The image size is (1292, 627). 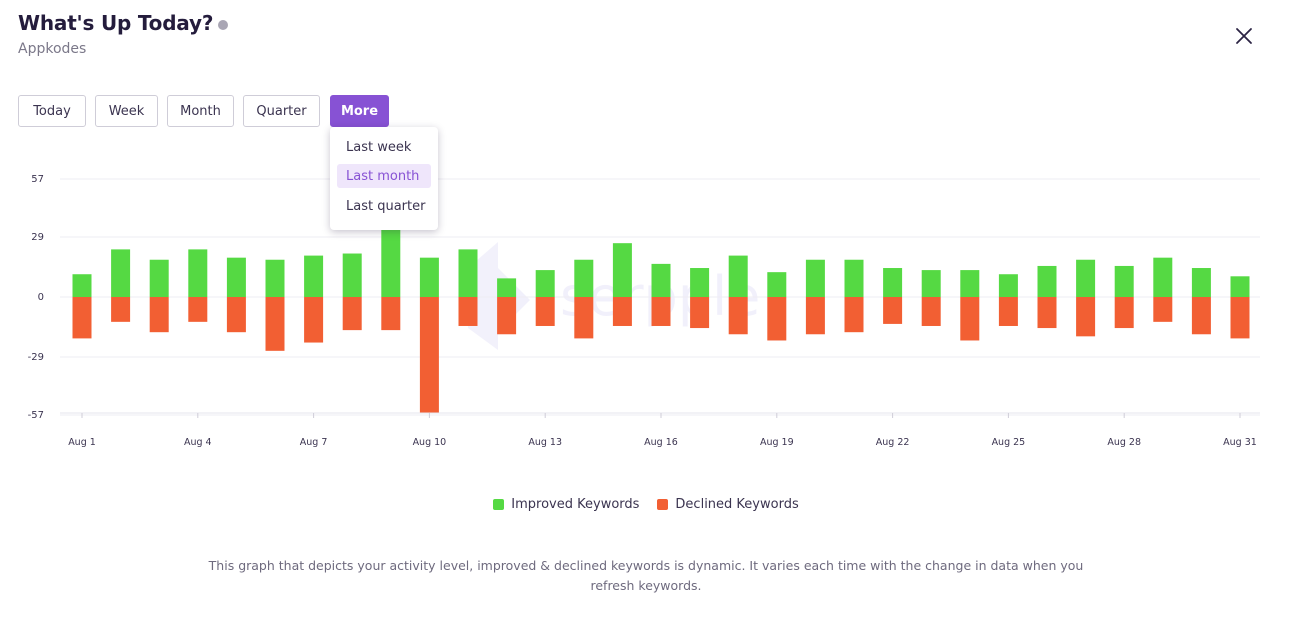 What do you see at coordinates (379, 147) in the screenshot?
I see `menu-item-last-week: Last week` at bounding box center [379, 147].